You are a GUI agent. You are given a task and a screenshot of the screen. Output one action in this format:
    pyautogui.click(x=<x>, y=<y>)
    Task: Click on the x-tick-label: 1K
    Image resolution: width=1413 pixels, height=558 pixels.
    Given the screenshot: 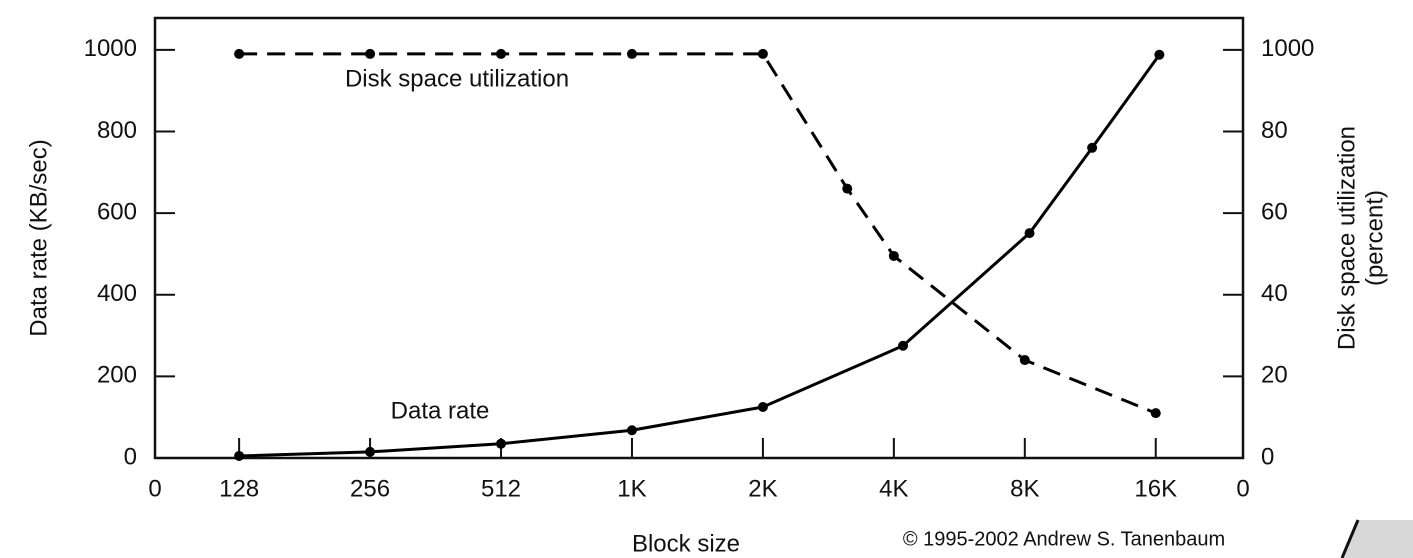 What is the action you would take?
    pyautogui.click(x=631, y=488)
    